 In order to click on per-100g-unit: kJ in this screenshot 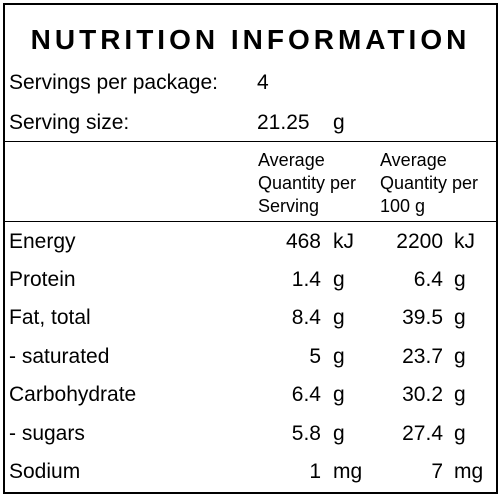, I will do `click(464, 241)`.